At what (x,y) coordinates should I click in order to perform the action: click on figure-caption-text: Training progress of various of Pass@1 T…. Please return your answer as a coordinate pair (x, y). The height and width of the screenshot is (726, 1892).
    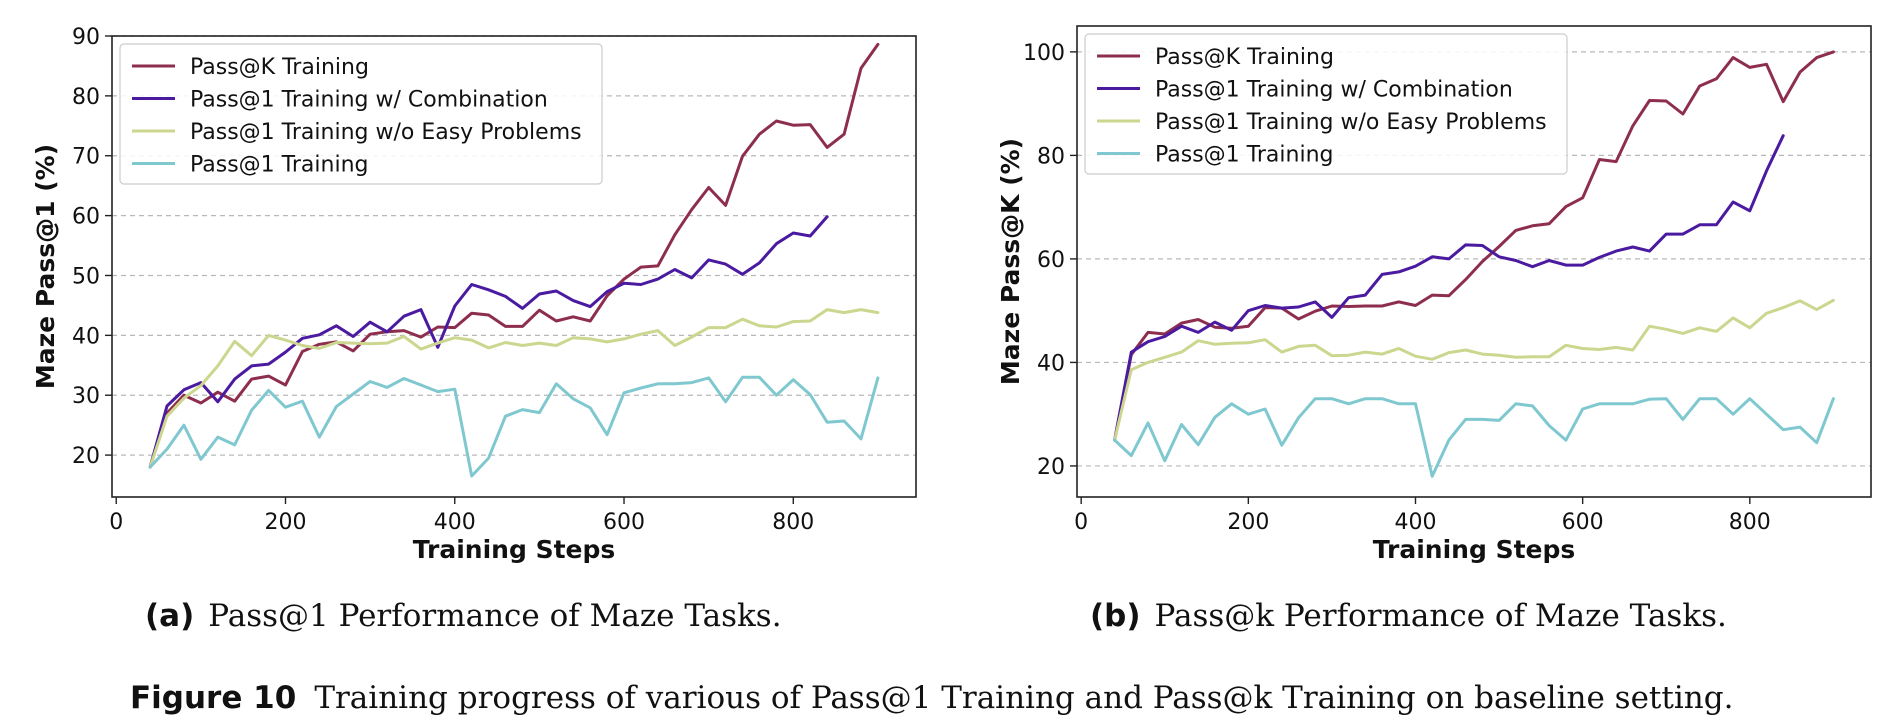
    Looking at the image, I should click on (1024, 698).